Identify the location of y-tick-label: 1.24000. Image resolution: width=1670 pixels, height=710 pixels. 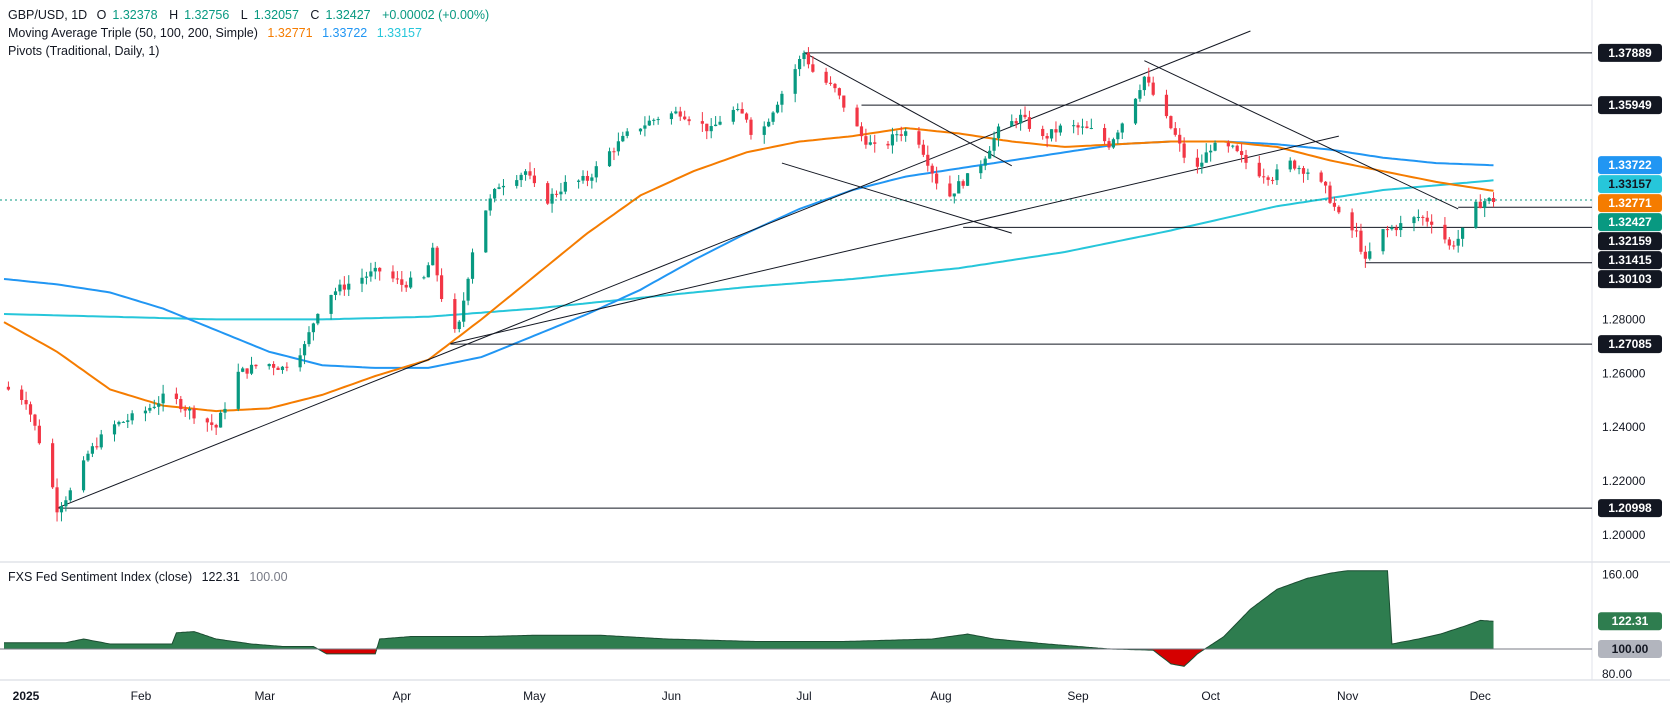
(1624, 427).